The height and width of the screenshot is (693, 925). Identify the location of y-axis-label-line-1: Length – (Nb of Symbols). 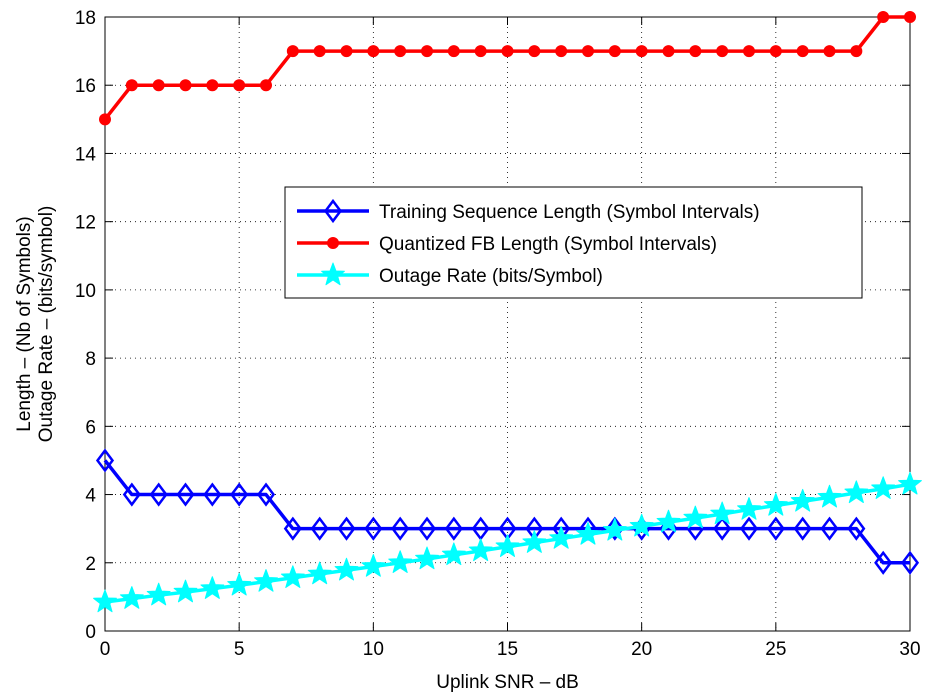
(24, 323).